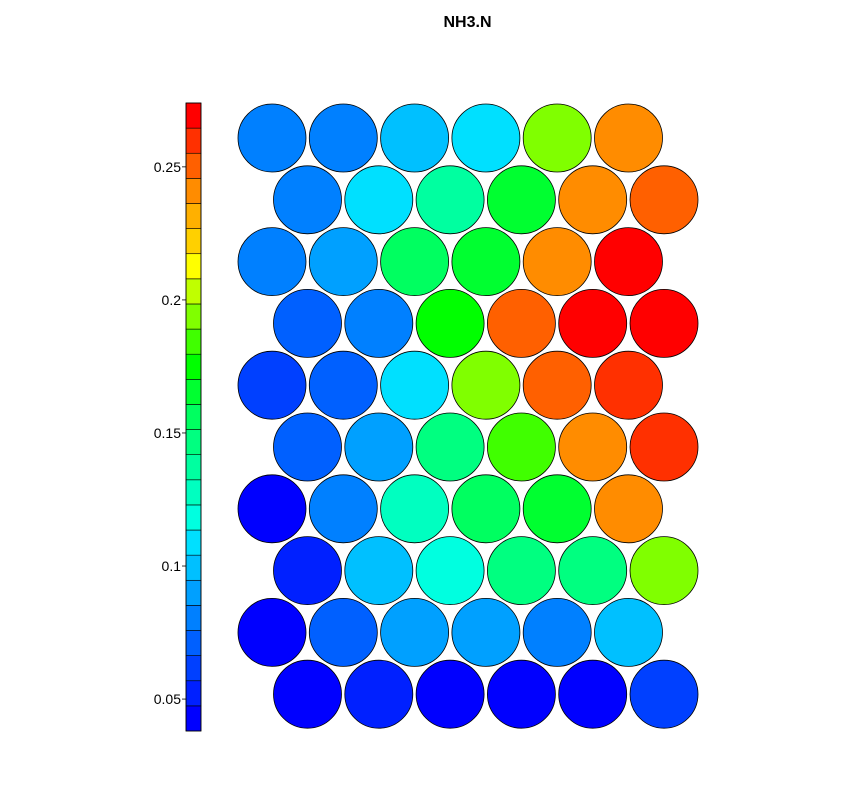  I want to click on colorbar-tick-label: 0.1, so click(172, 566).